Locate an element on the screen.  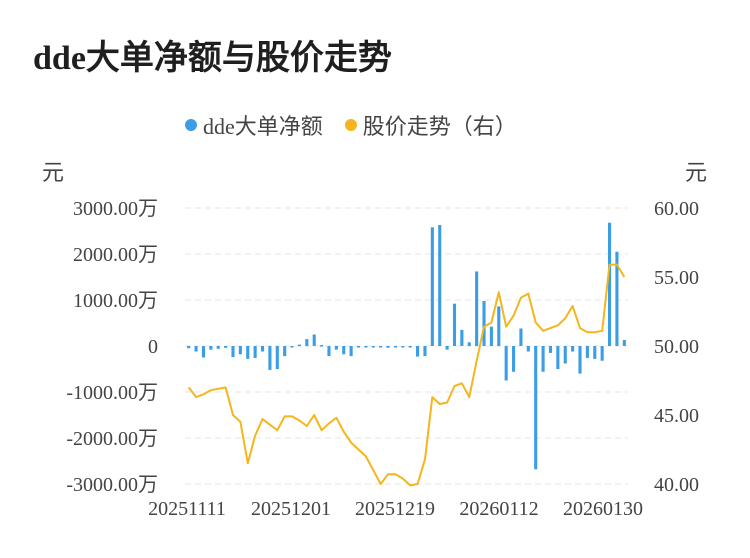
legend-item-dde: dde大单净额 is located at coordinates (254, 125).